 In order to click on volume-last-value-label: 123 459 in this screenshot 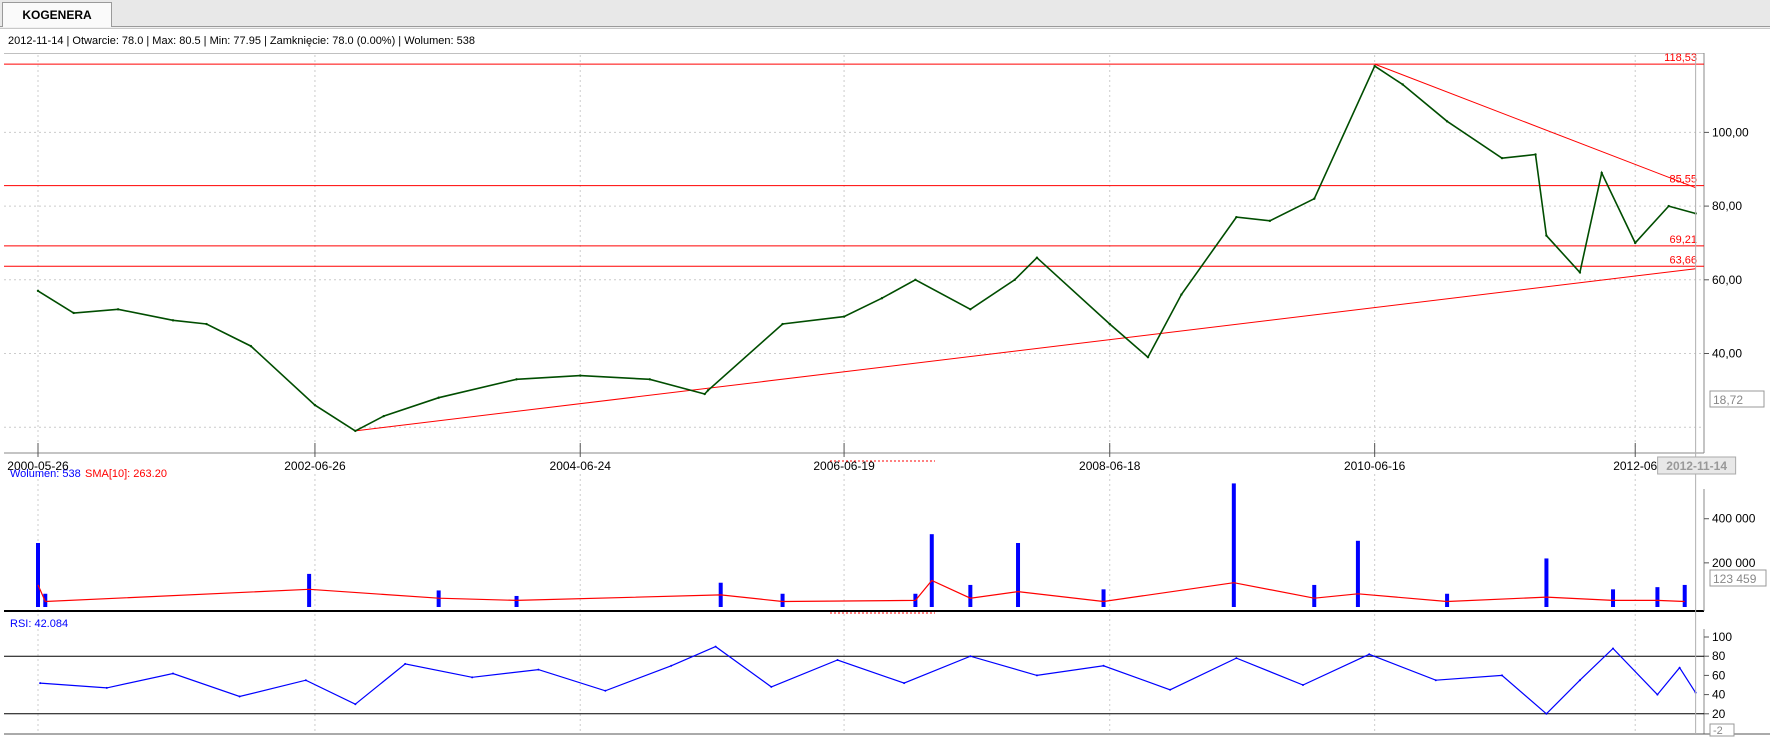, I will do `click(1735, 579)`.